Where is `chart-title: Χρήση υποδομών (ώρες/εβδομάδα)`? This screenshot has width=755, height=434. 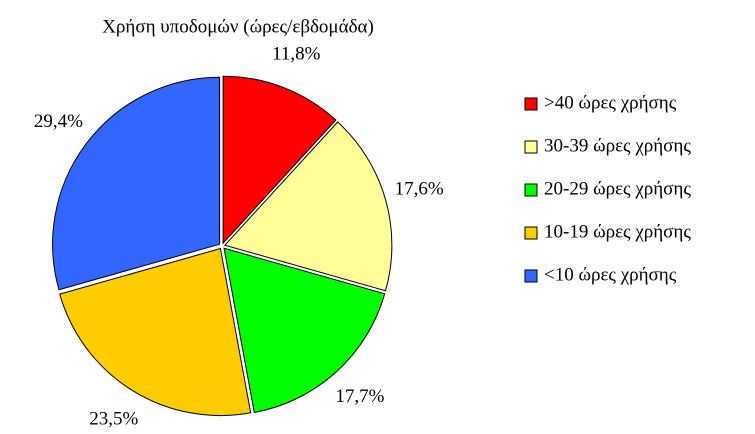 chart-title: Χρήση υποδομών (ώρες/εβδομάδα) is located at coordinates (238, 26).